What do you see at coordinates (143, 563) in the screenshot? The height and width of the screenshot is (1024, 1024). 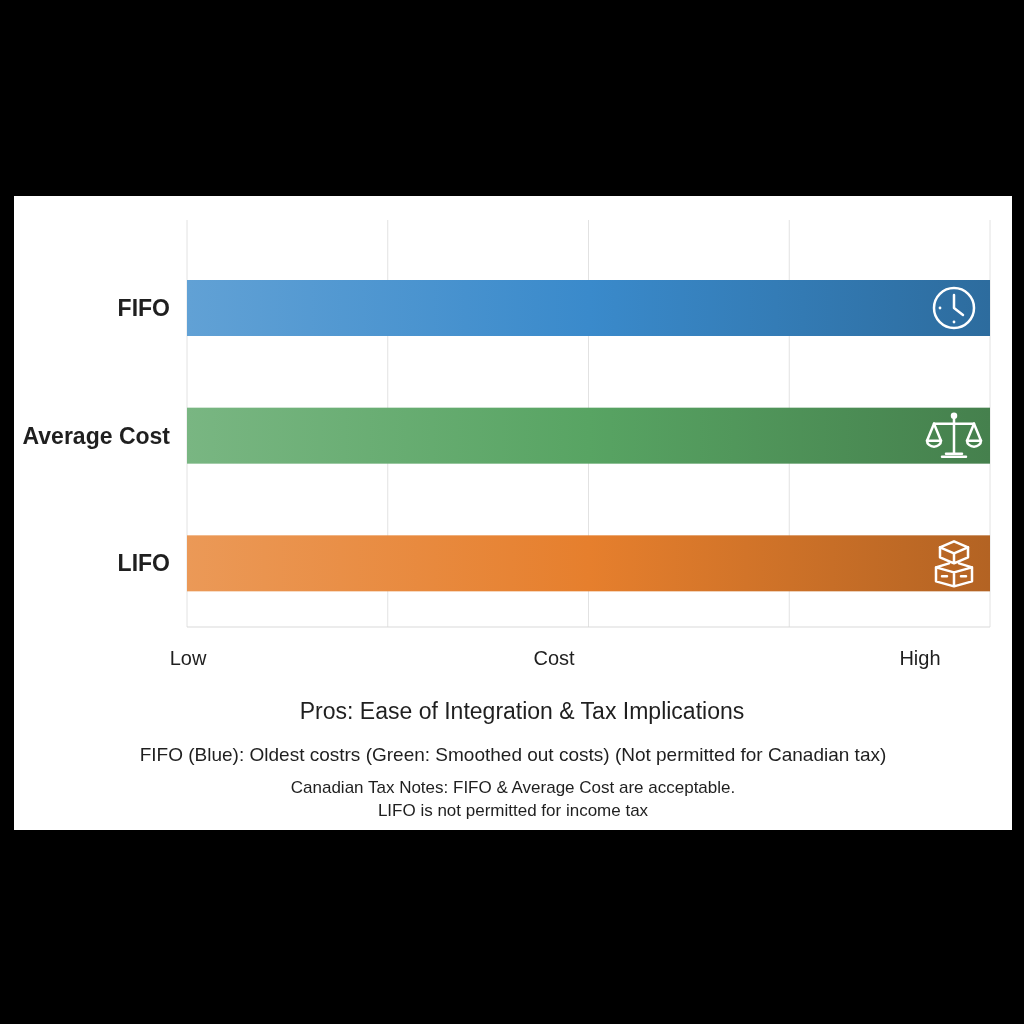 I see `y-tick-label: LIFO` at bounding box center [143, 563].